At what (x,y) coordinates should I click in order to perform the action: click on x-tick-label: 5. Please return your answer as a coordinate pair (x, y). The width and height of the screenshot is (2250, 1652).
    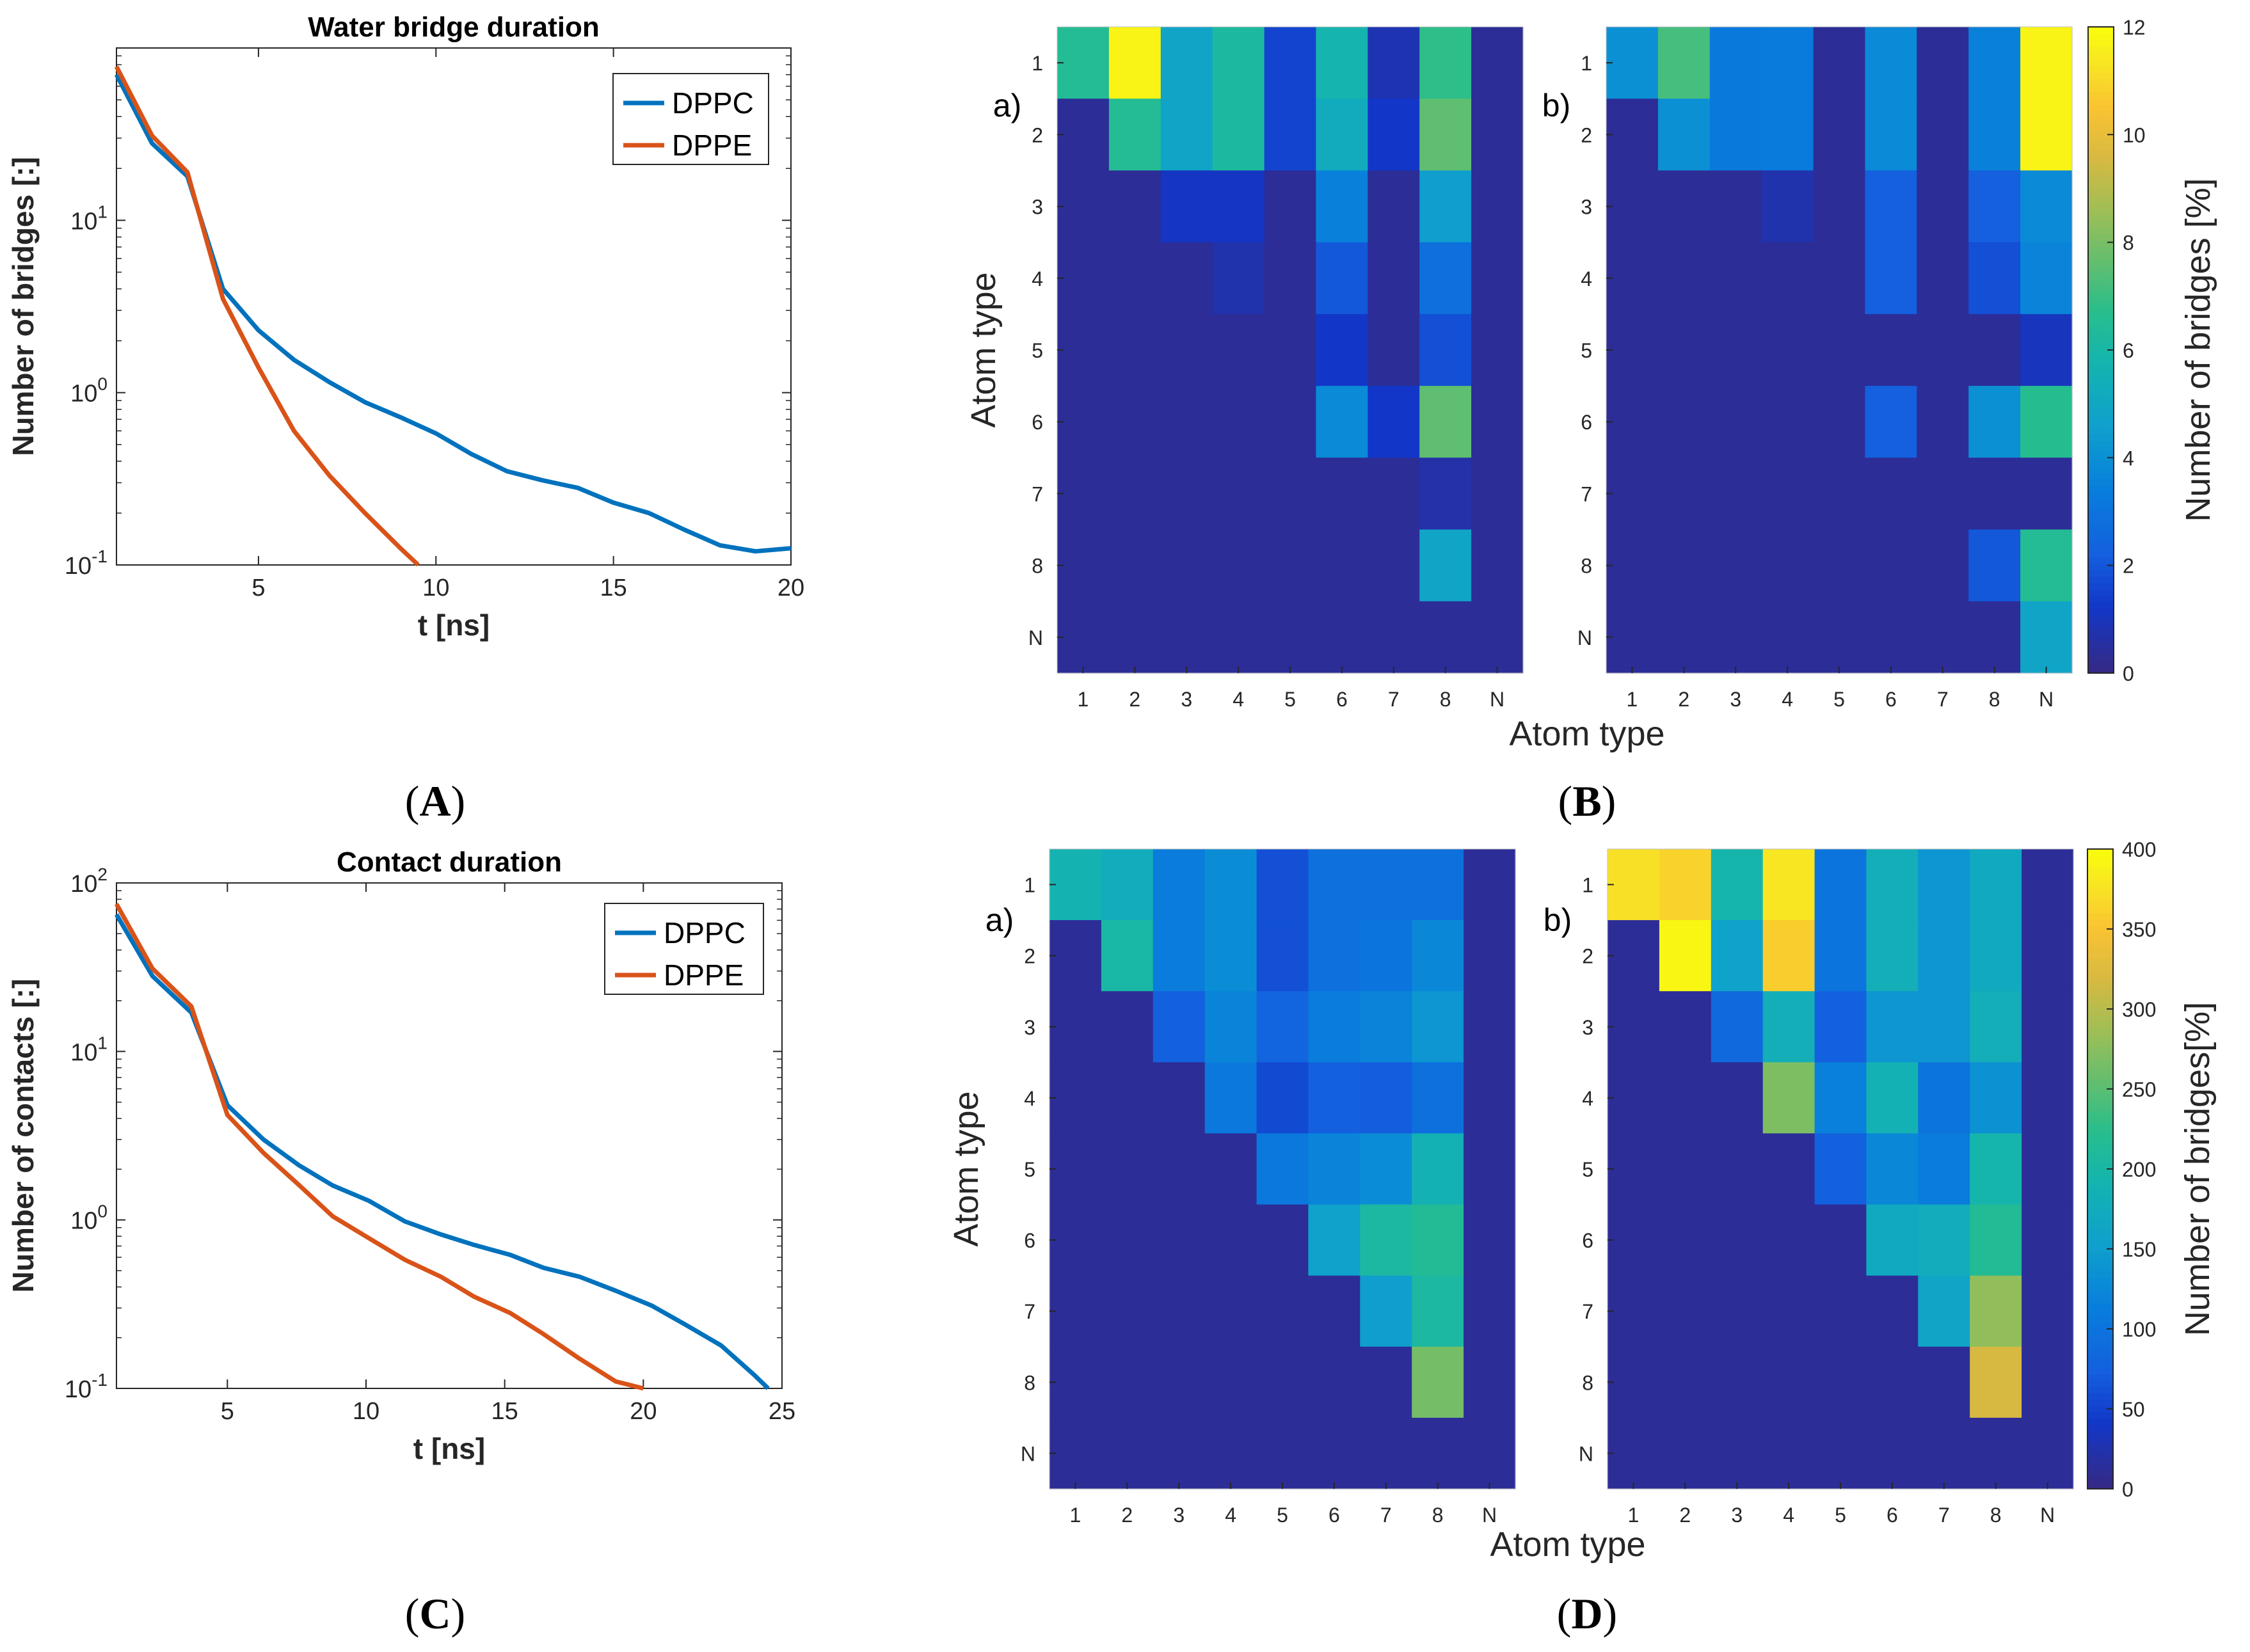
    Looking at the image, I should click on (227, 1411).